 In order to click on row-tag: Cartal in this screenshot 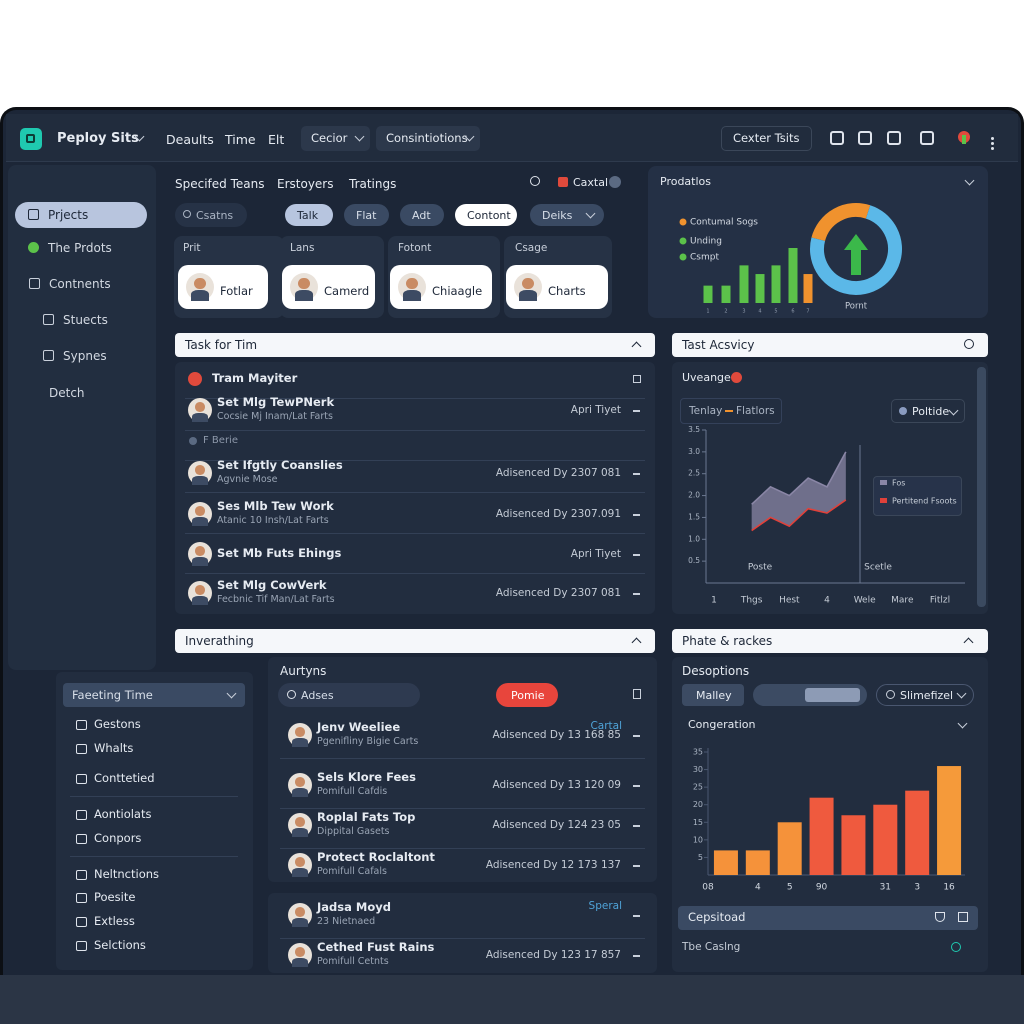, I will do `click(606, 726)`.